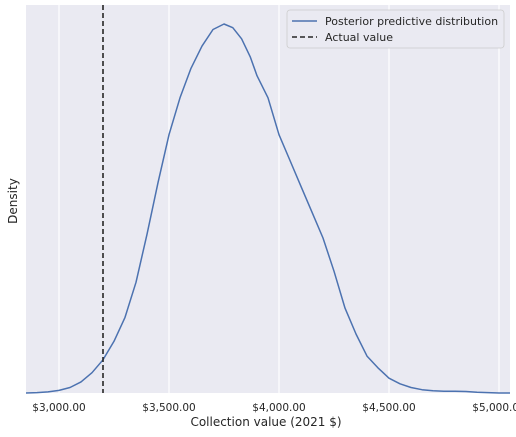 This screenshot has height=437, width=516. I want to click on legend-box, so click(395, 29).